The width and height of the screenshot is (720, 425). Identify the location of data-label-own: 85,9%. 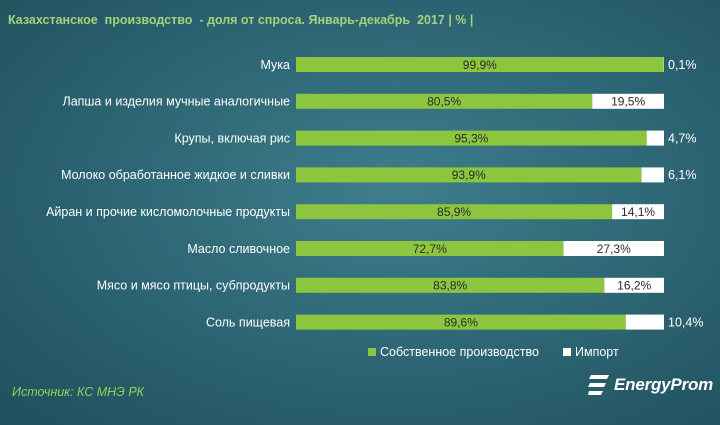
(454, 212).